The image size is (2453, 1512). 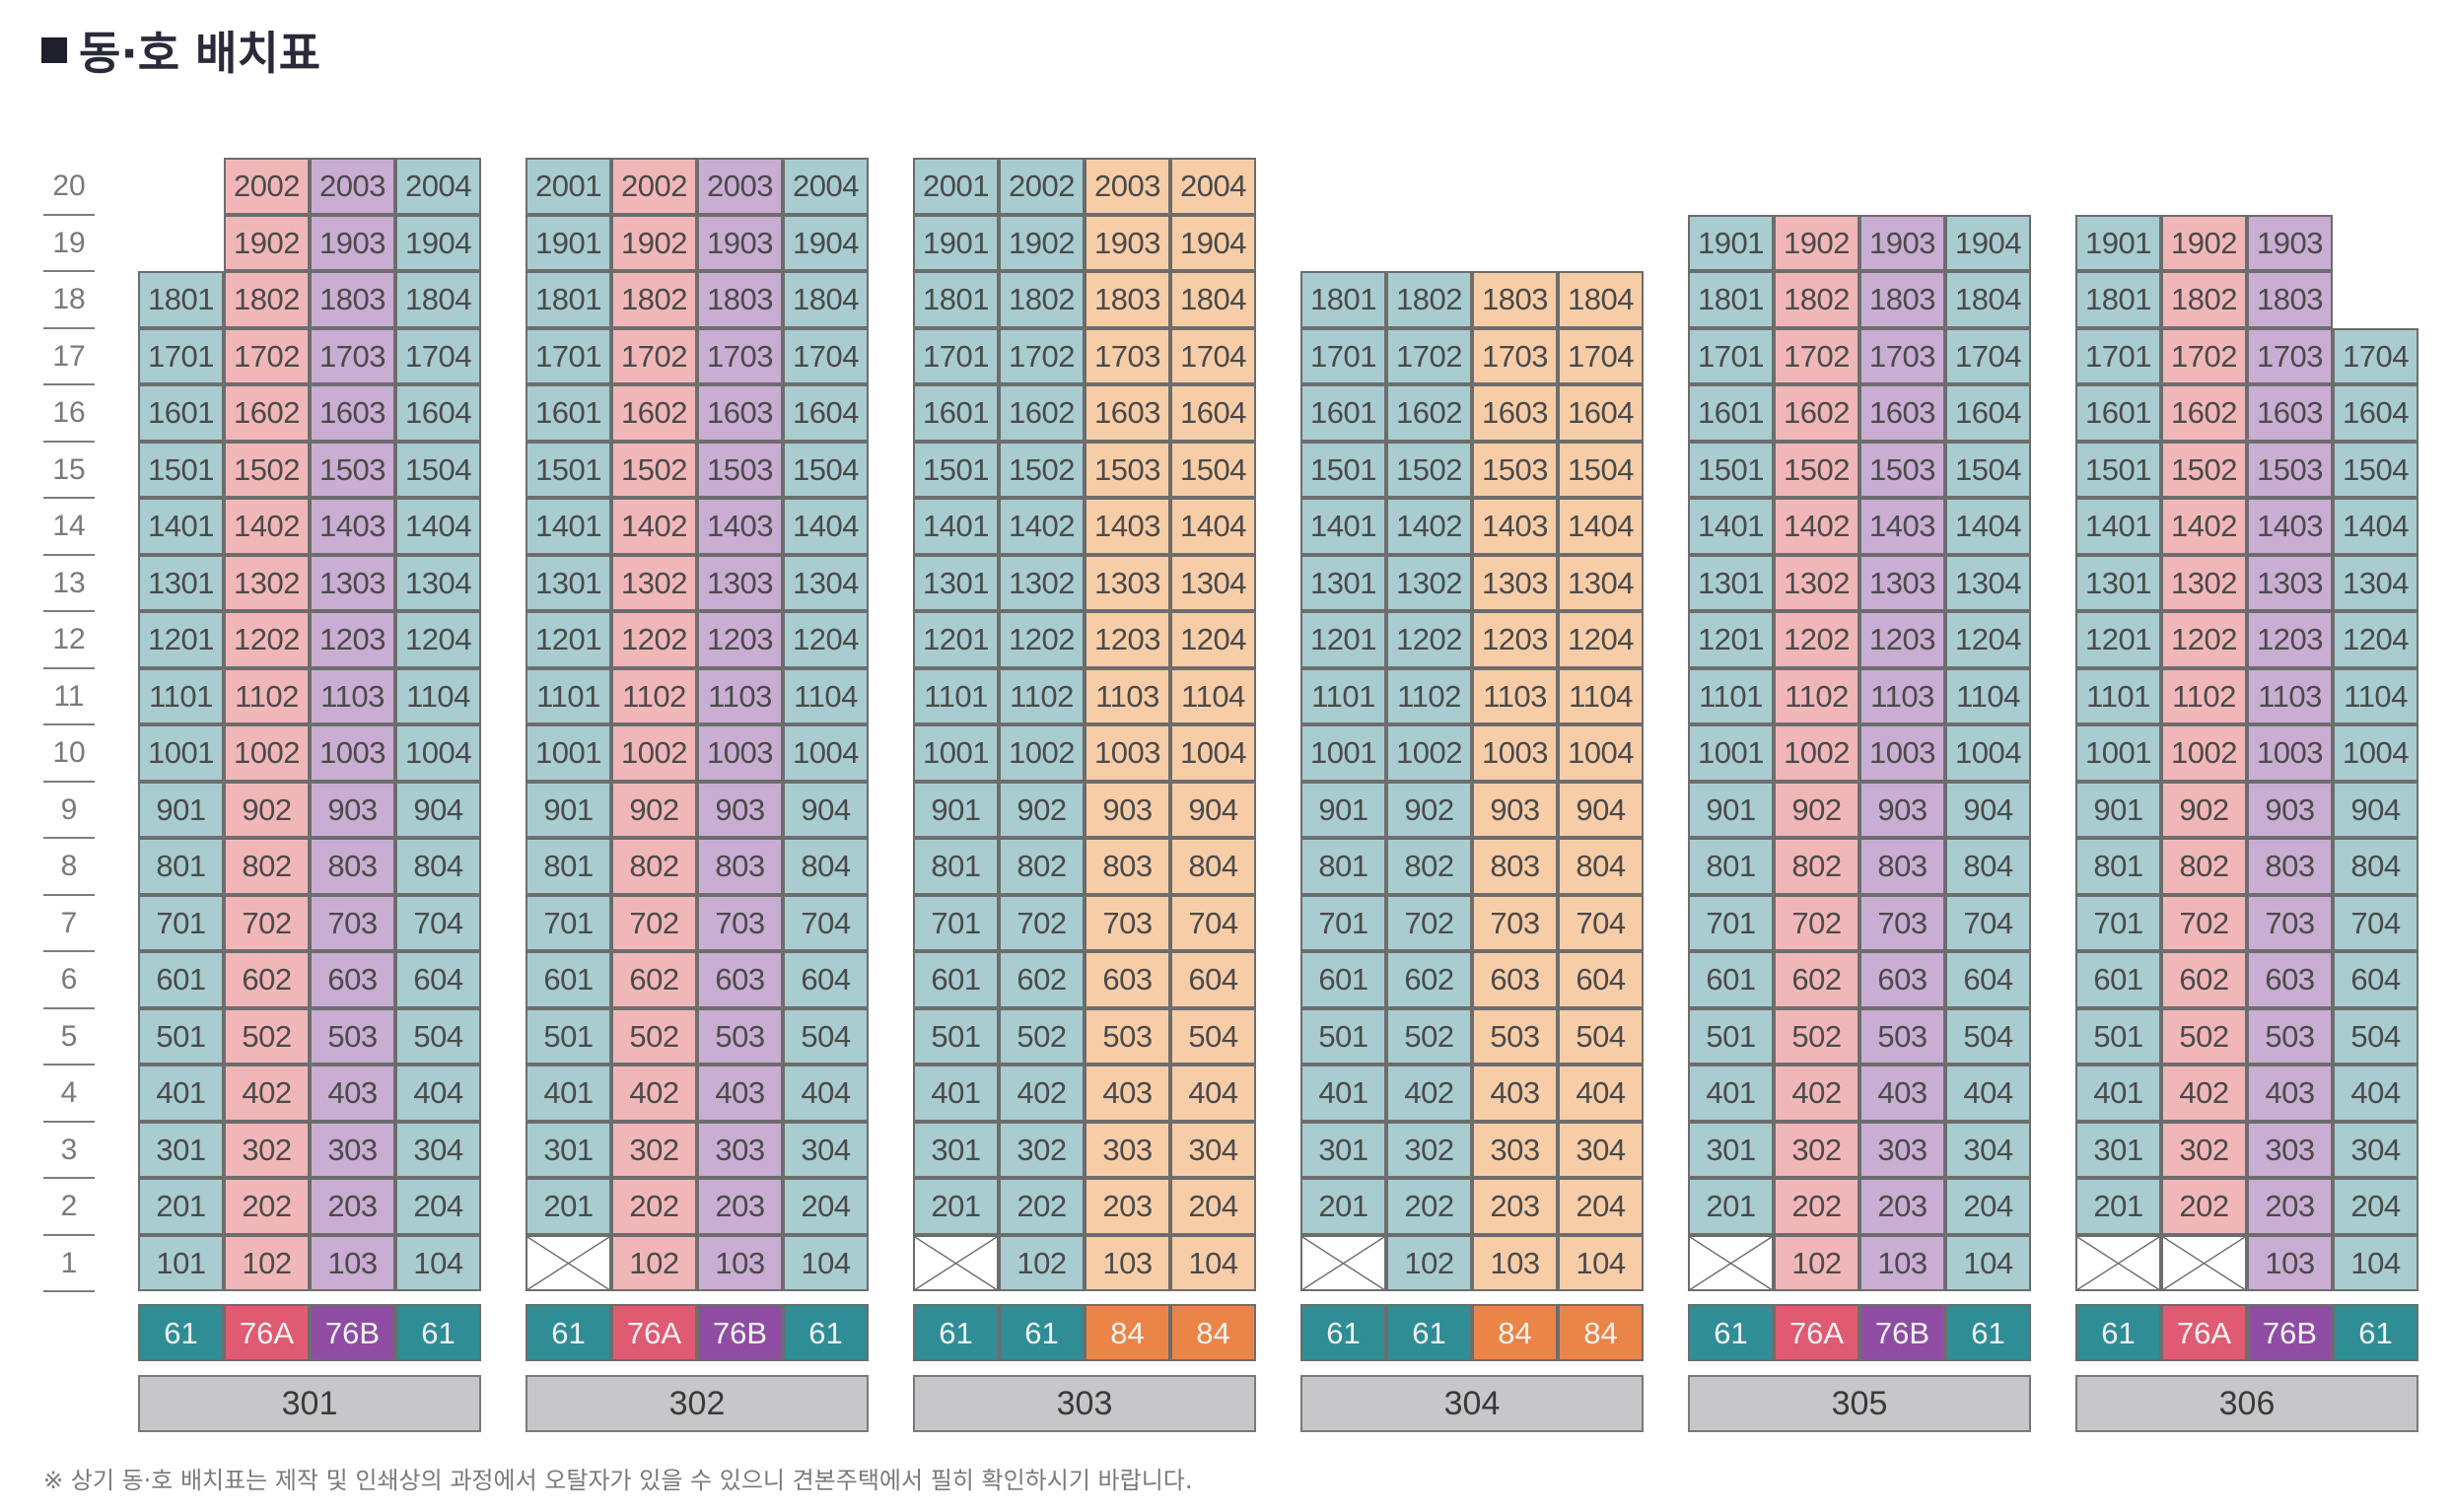 What do you see at coordinates (267, 242) in the screenshot?
I see `unit-cell: 1902` at bounding box center [267, 242].